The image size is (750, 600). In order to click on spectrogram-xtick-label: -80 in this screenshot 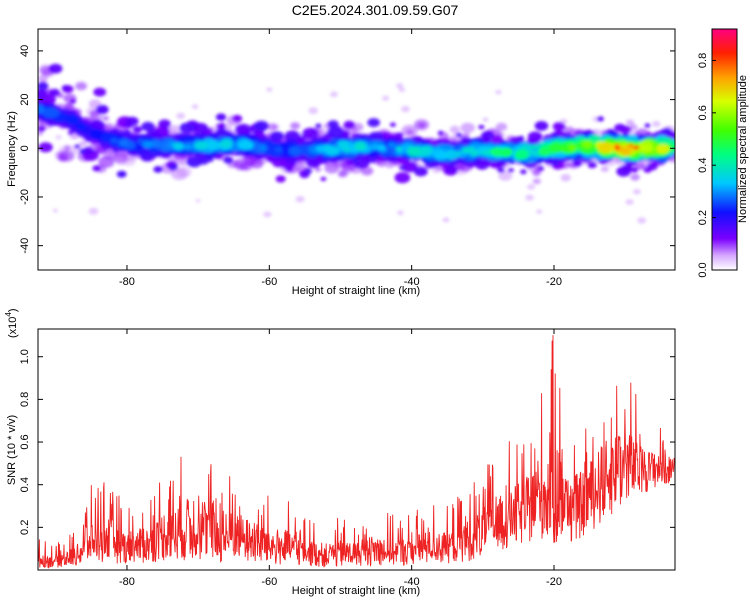, I will do `click(127, 282)`.